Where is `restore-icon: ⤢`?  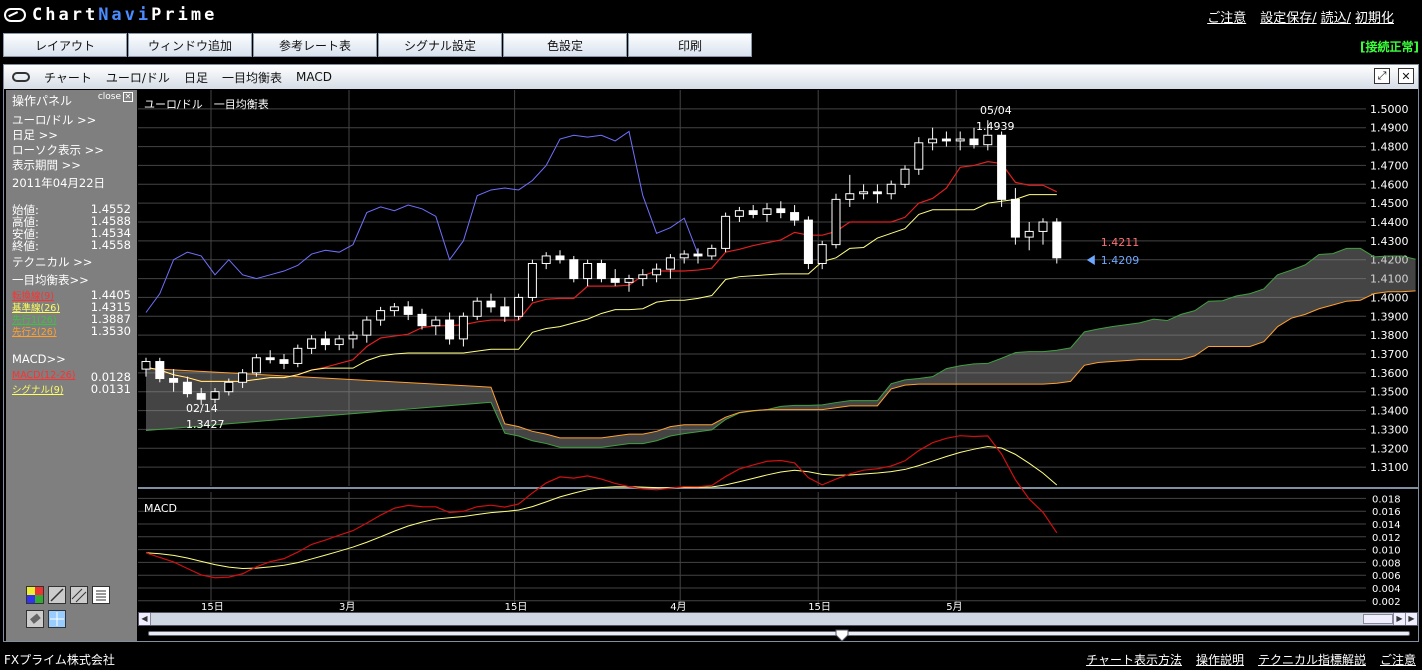
restore-icon: ⤢ is located at coordinates (1382, 76).